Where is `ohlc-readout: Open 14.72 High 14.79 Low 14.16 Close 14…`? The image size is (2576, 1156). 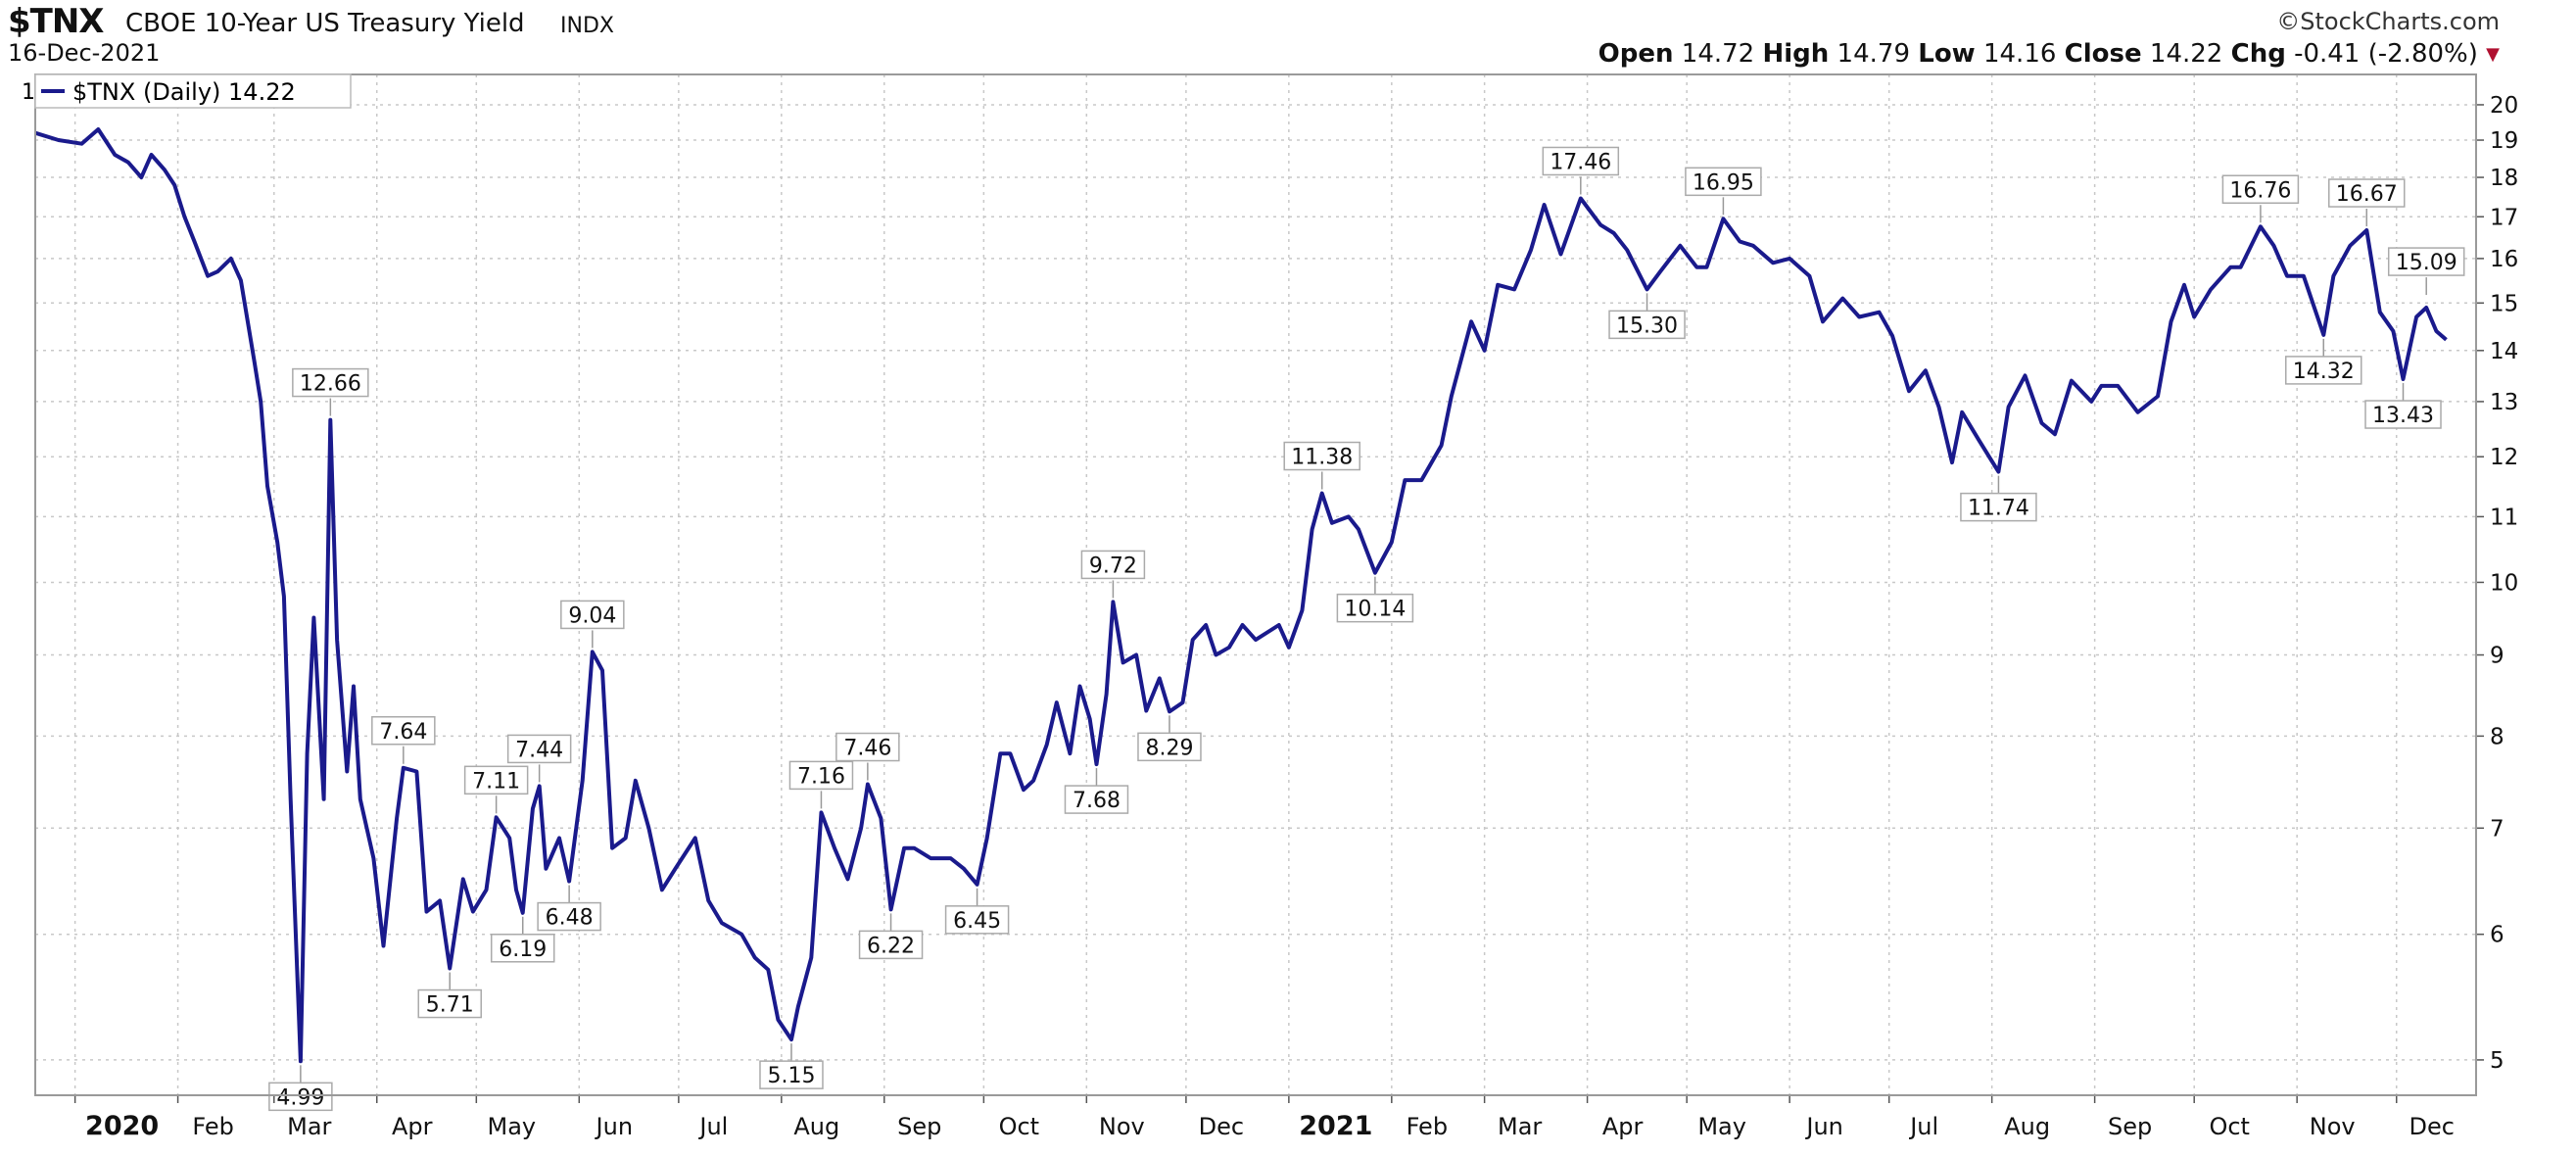
ohlc-readout: Open 14.72 High 14.79 Low 14.16 Close 14… is located at coordinates (2049, 54).